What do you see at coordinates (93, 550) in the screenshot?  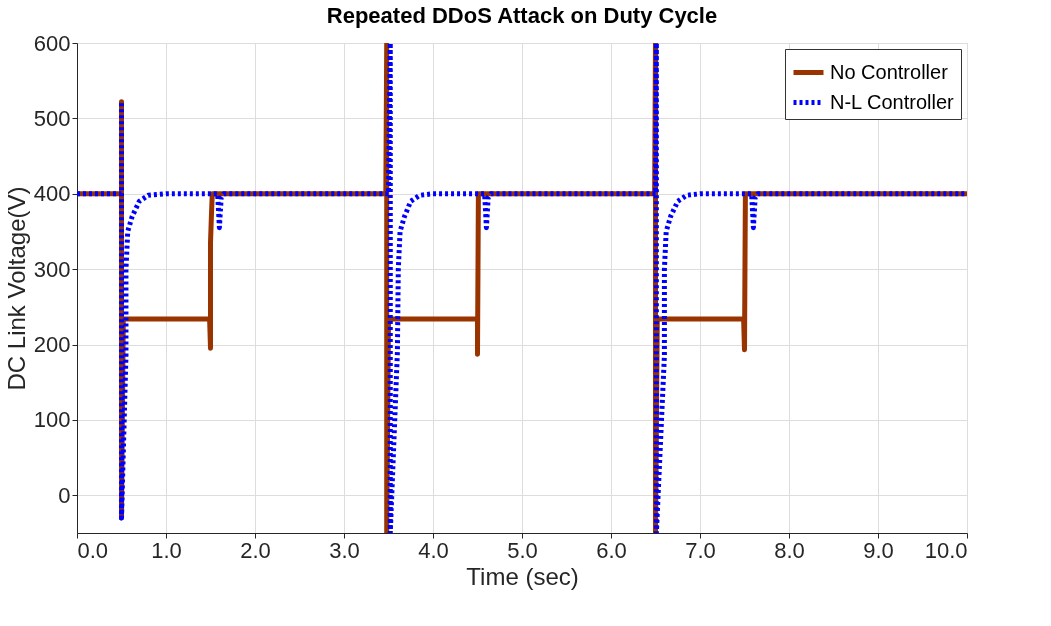 I see `x-tick-label: 0.0` at bounding box center [93, 550].